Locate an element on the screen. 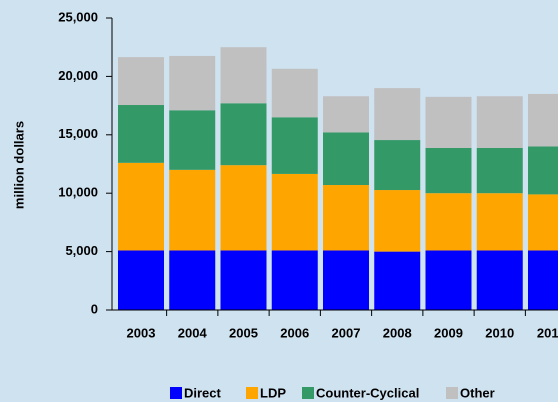 This screenshot has width=558, height=402. y-tick-label: 10,000 is located at coordinates (78, 192).